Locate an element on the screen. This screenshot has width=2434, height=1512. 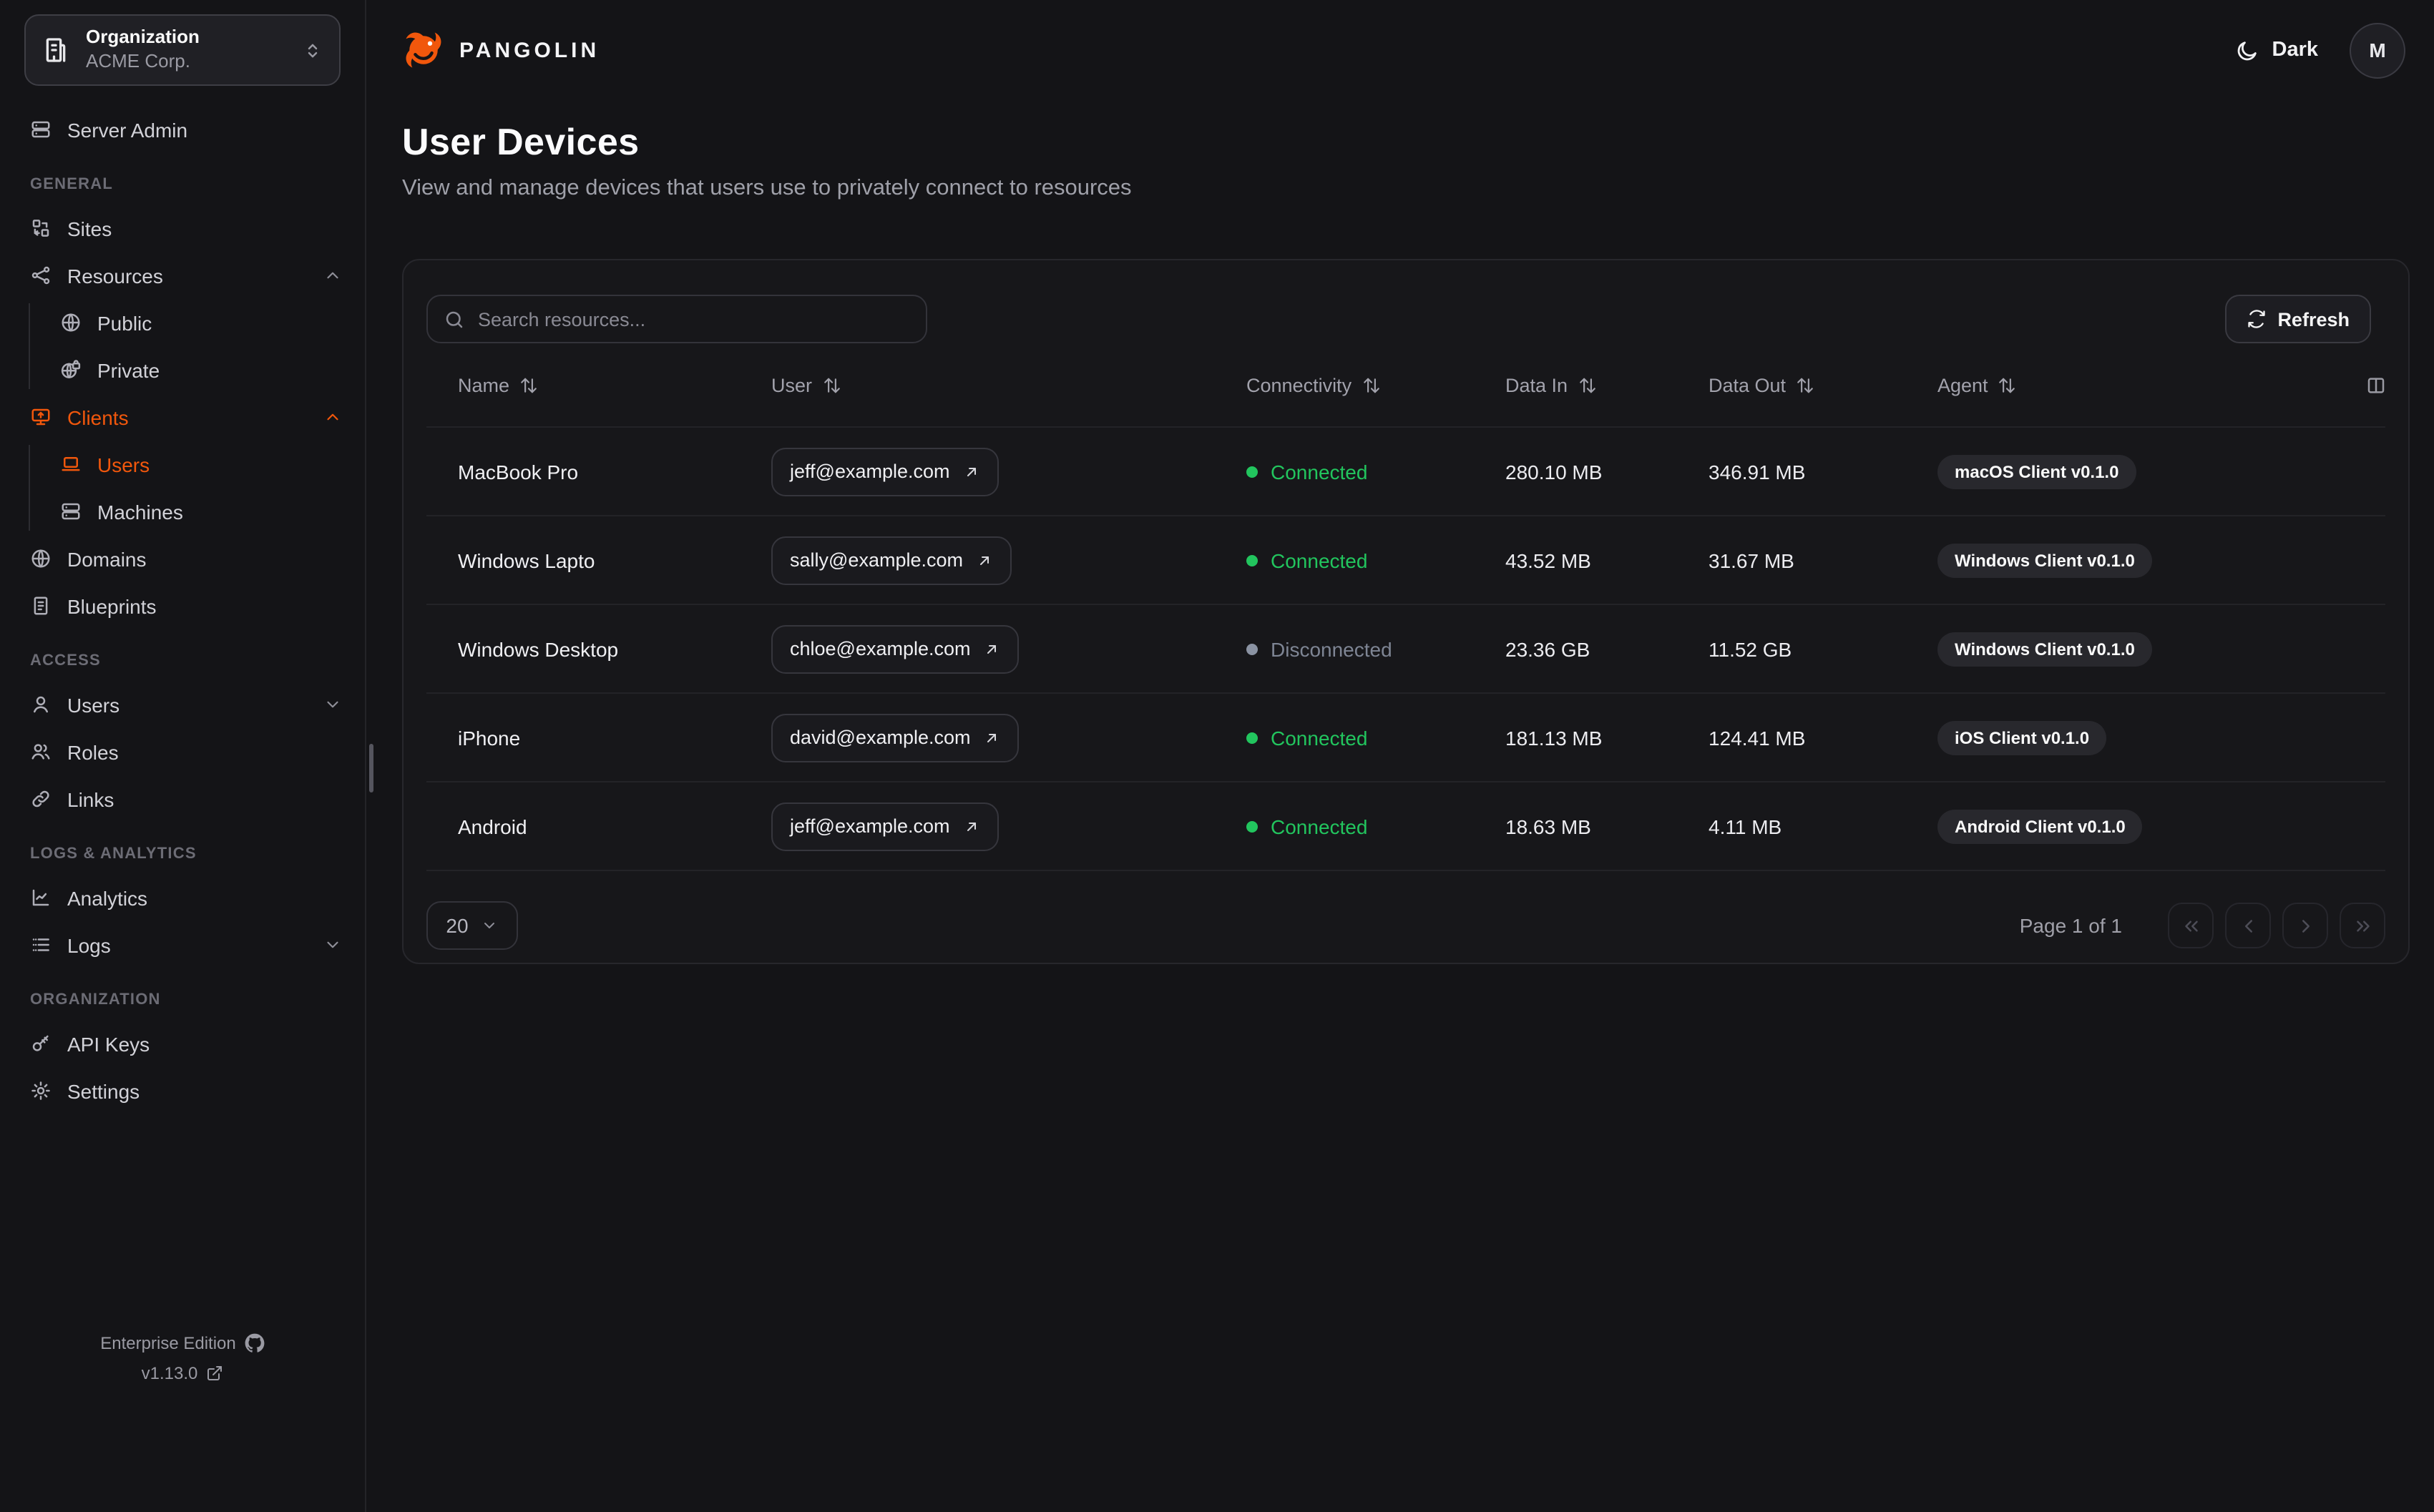
column-header-user: User is located at coordinates (1008, 385).